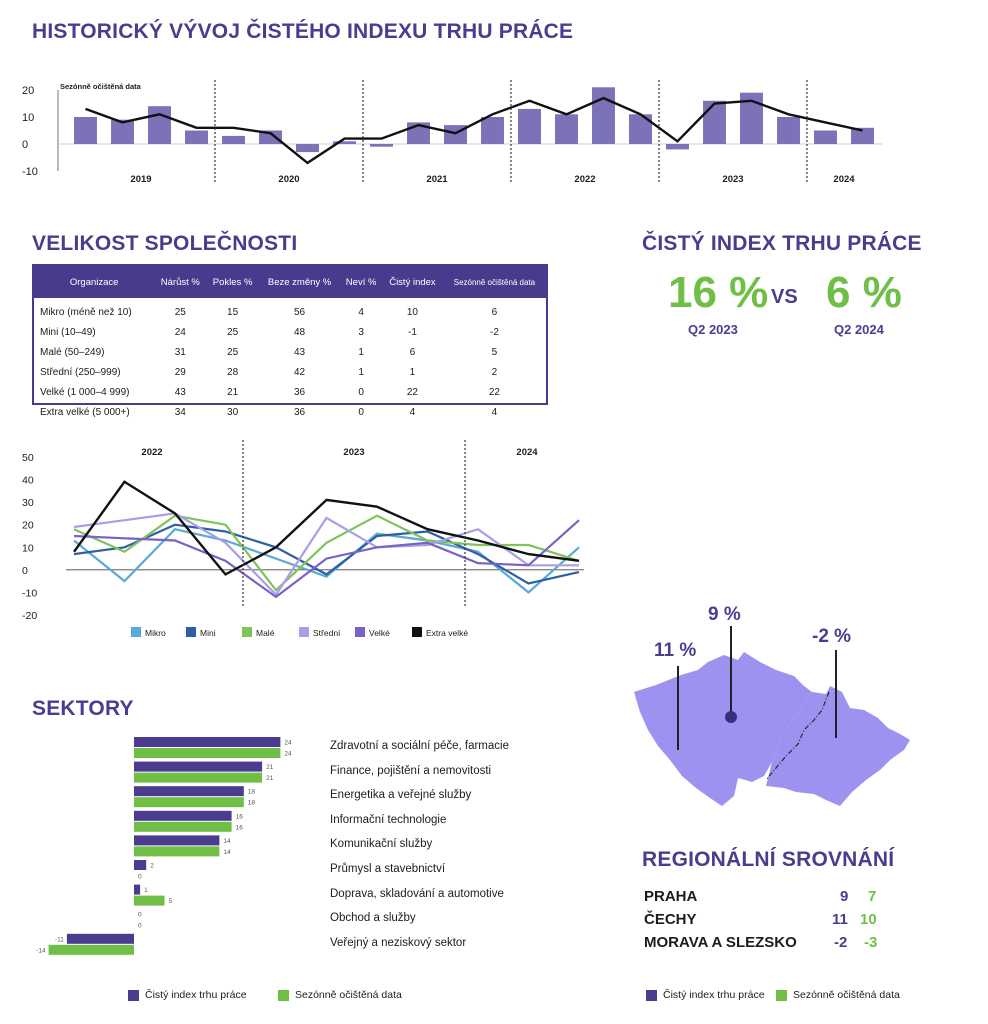  What do you see at coordinates (233, 372) in the screenshot?
I see `table-cell: 28` at bounding box center [233, 372].